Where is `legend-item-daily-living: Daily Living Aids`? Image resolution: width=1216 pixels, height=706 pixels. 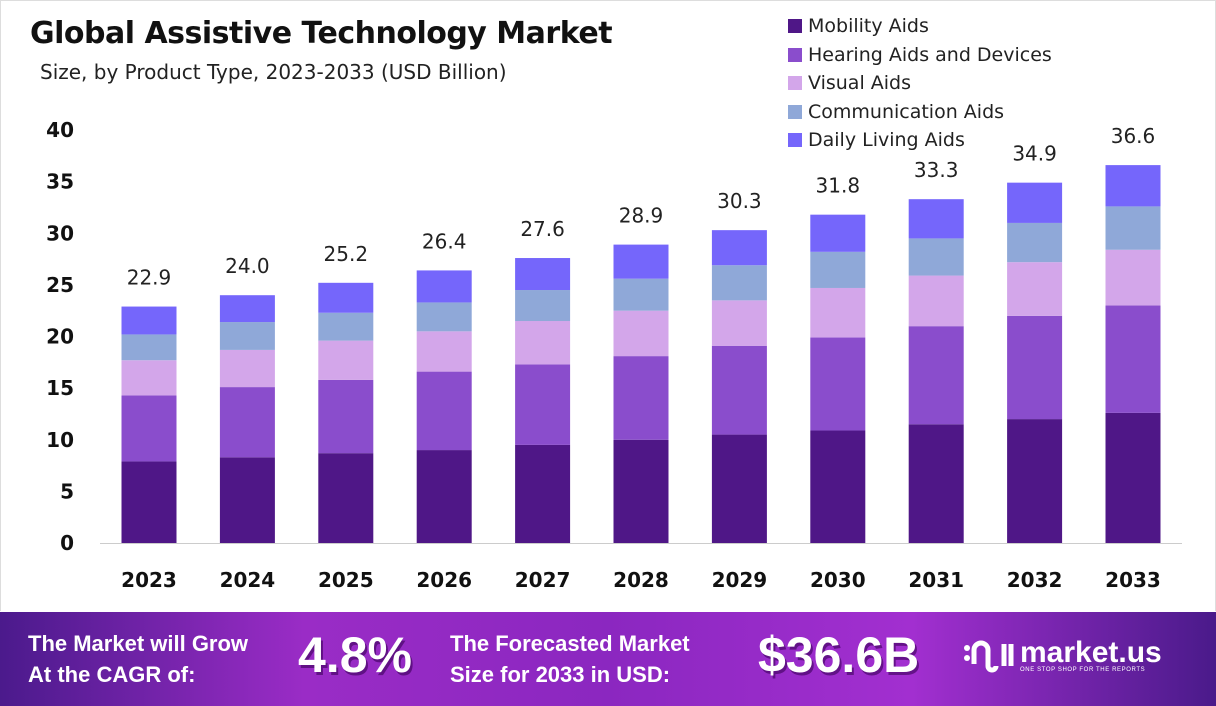
legend-item-daily-living: Daily Living Aids is located at coordinates (920, 140).